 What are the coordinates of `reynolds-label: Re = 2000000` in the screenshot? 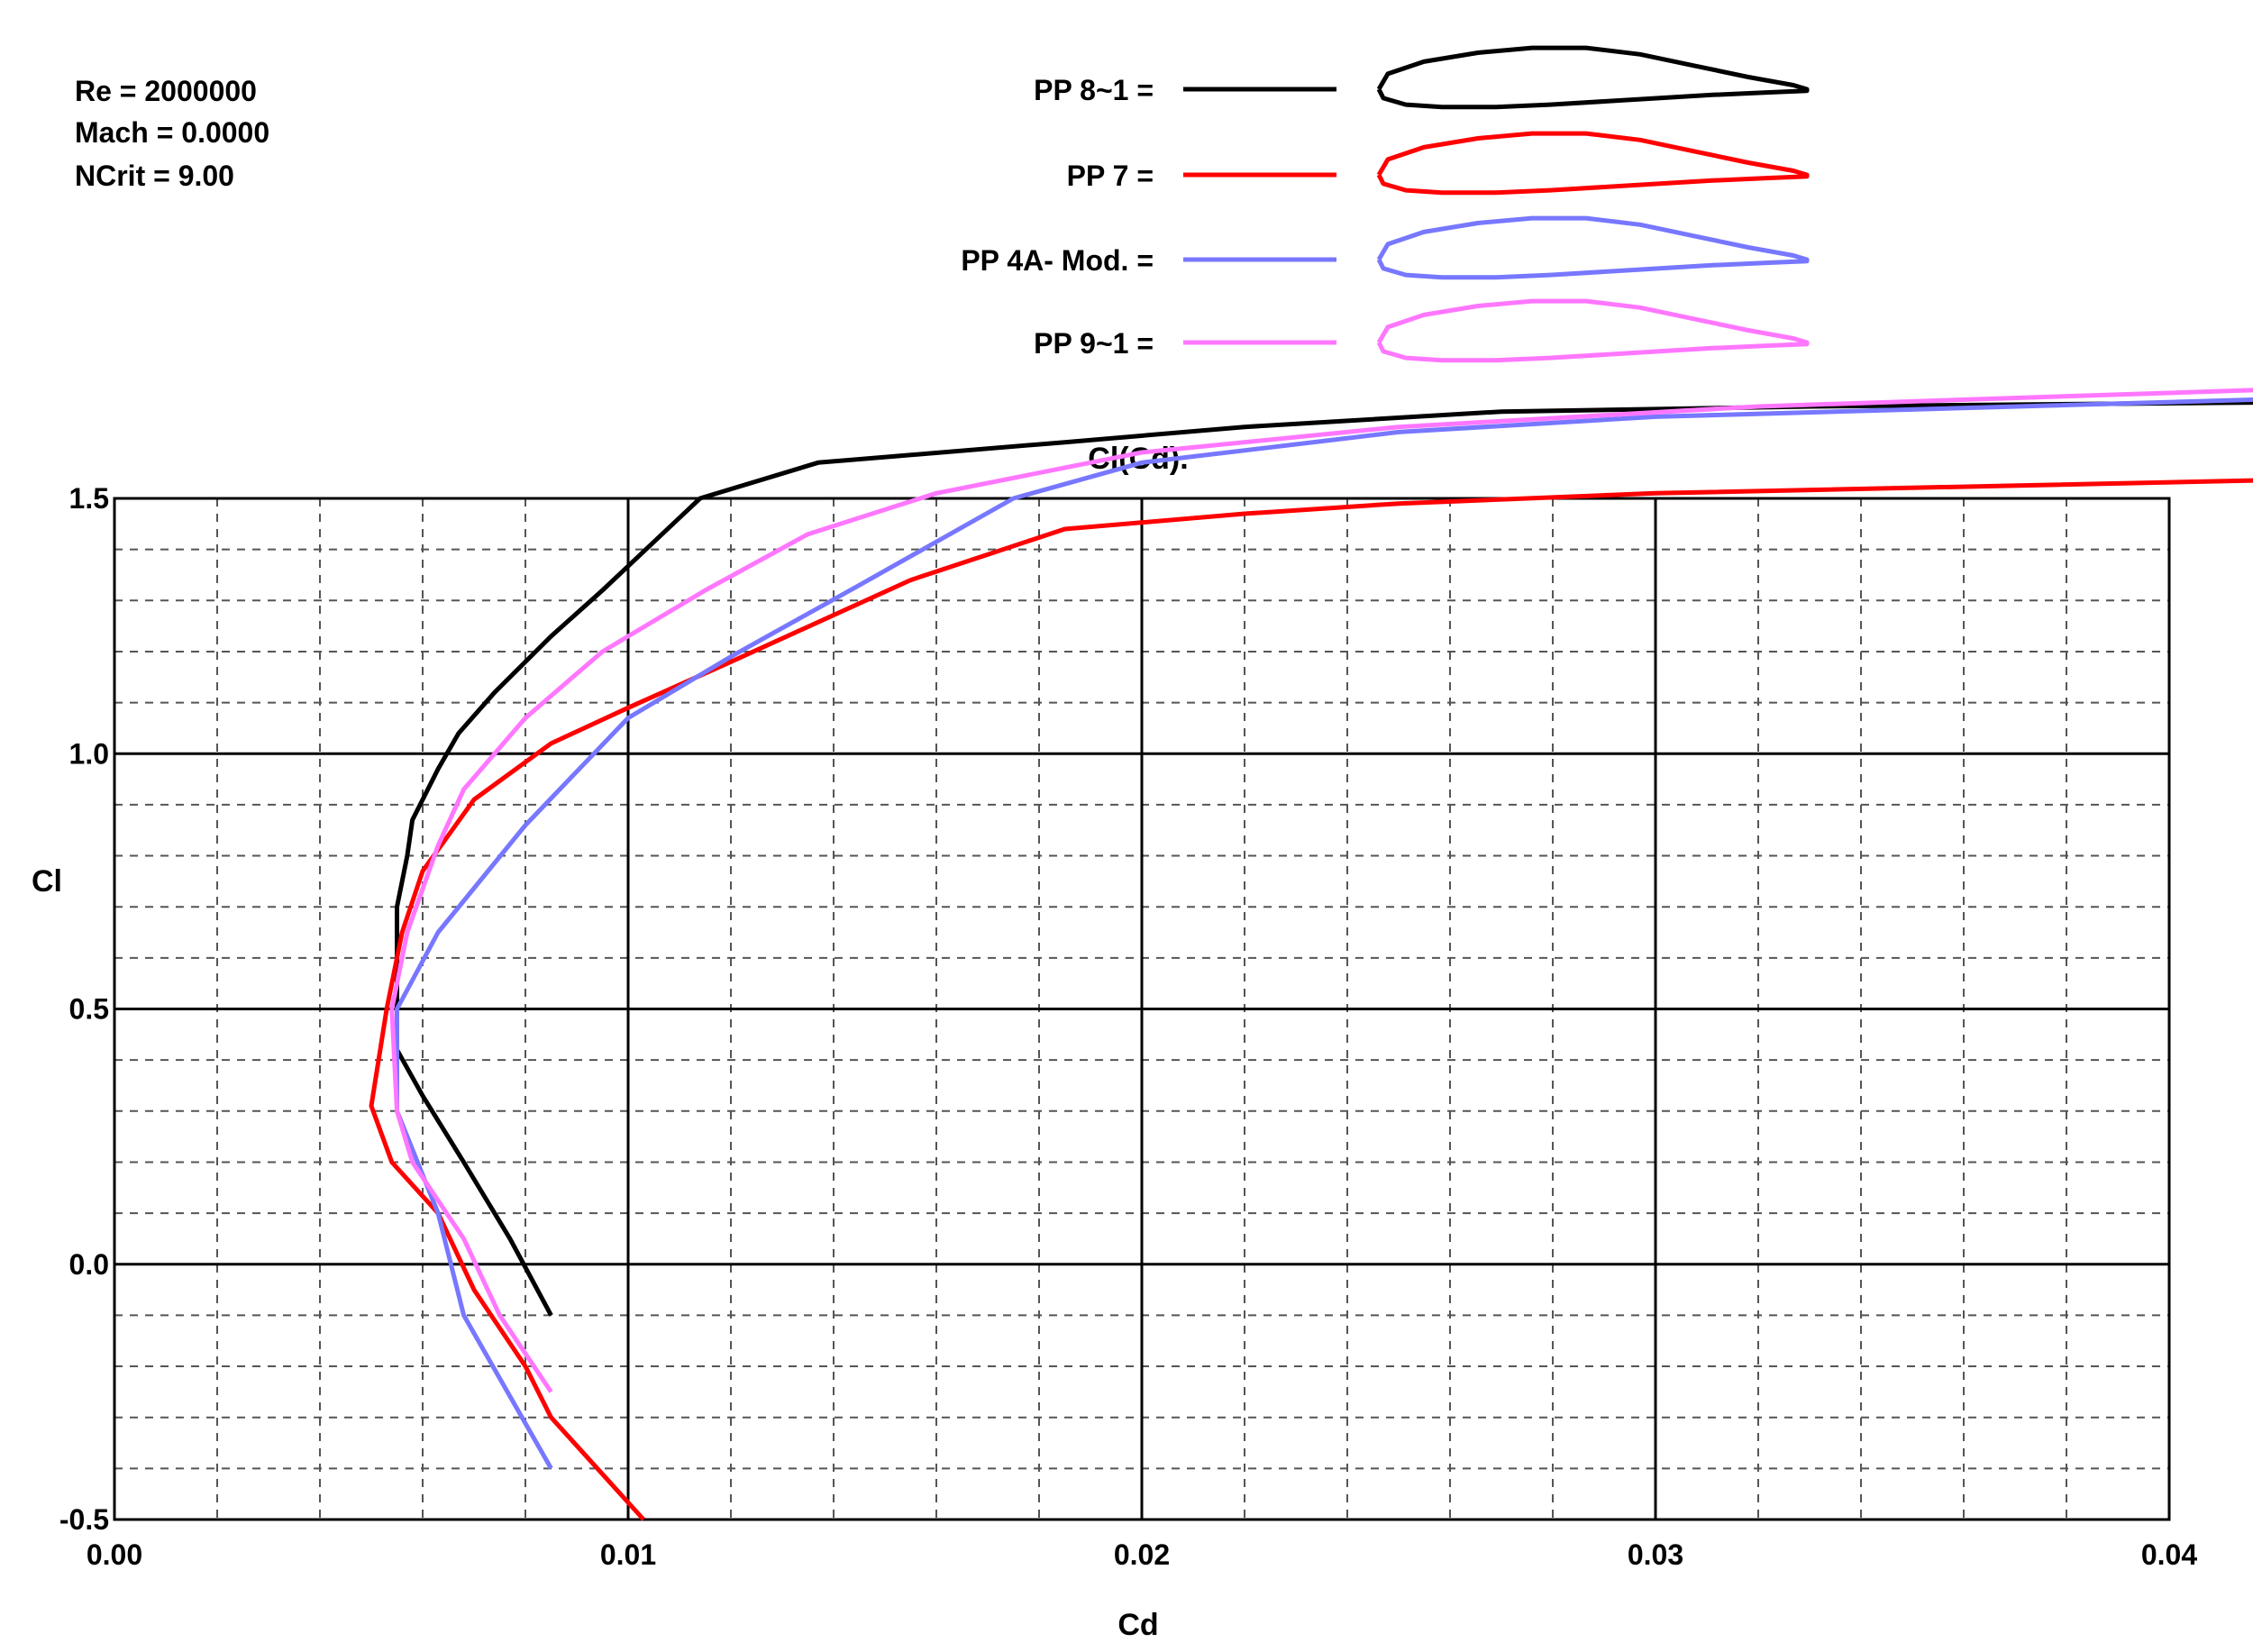 It's located at (166, 91).